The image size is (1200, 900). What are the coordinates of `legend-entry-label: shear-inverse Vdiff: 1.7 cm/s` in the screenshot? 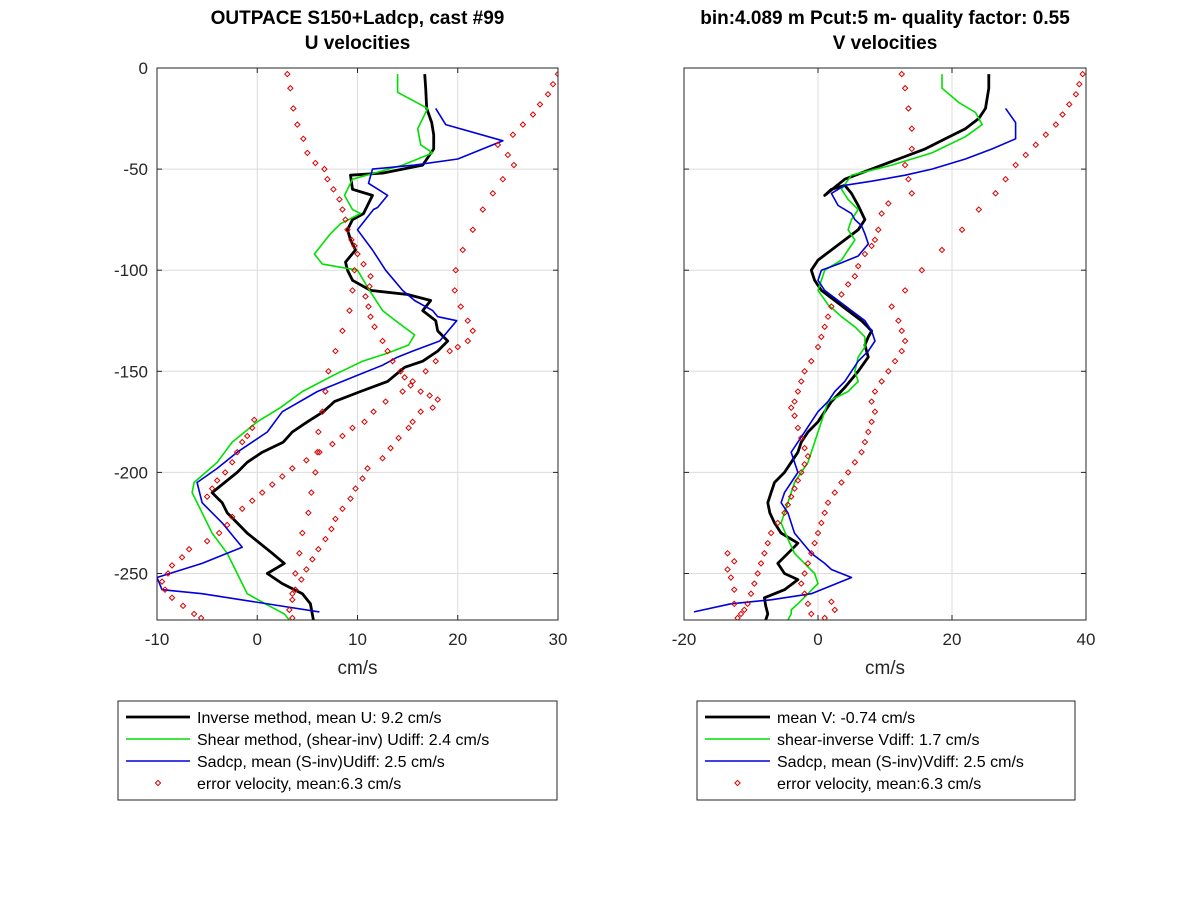 It's located at (878, 740).